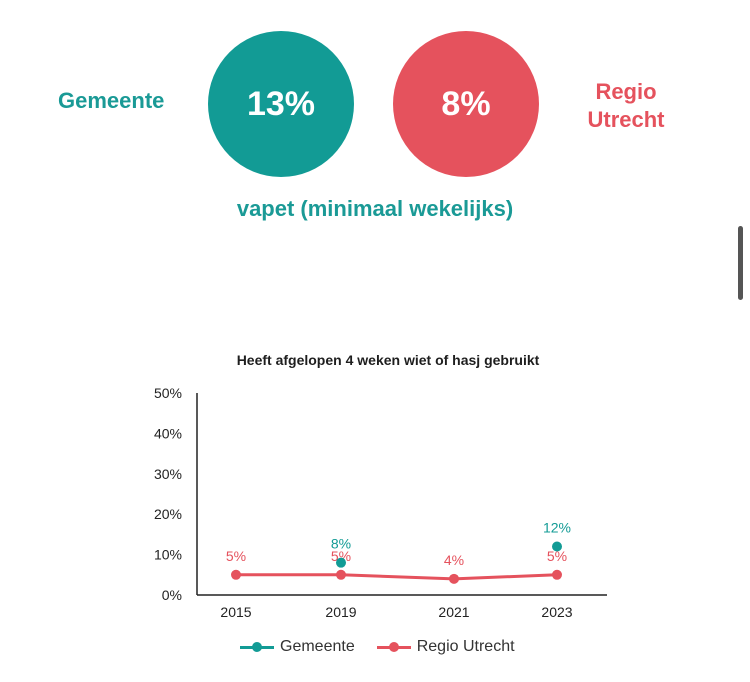  What do you see at coordinates (465, 646) in the screenshot?
I see `legend-label-regio: Regio Utrecht` at bounding box center [465, 646].